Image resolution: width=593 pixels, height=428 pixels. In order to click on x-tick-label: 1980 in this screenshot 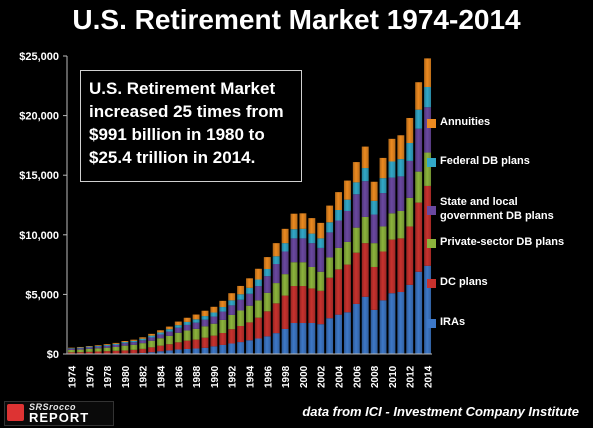, I will do `click(126, 376)`.